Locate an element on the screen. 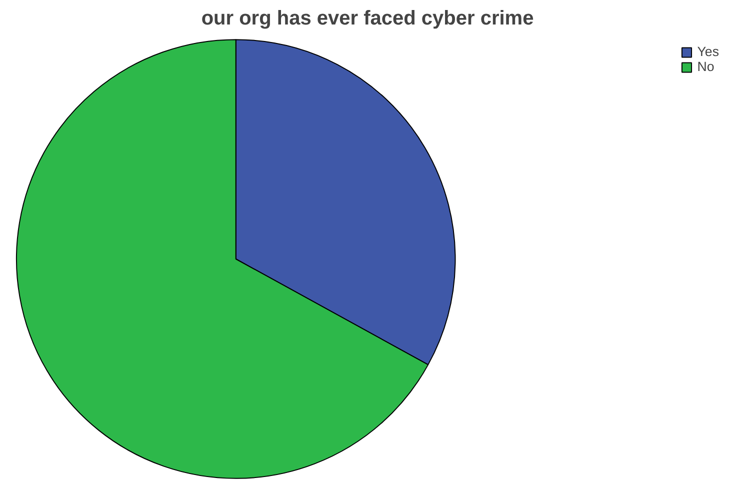 The width and height of the screenshot is (734, 488). legend-label: No is located at coordinates (706, 66).